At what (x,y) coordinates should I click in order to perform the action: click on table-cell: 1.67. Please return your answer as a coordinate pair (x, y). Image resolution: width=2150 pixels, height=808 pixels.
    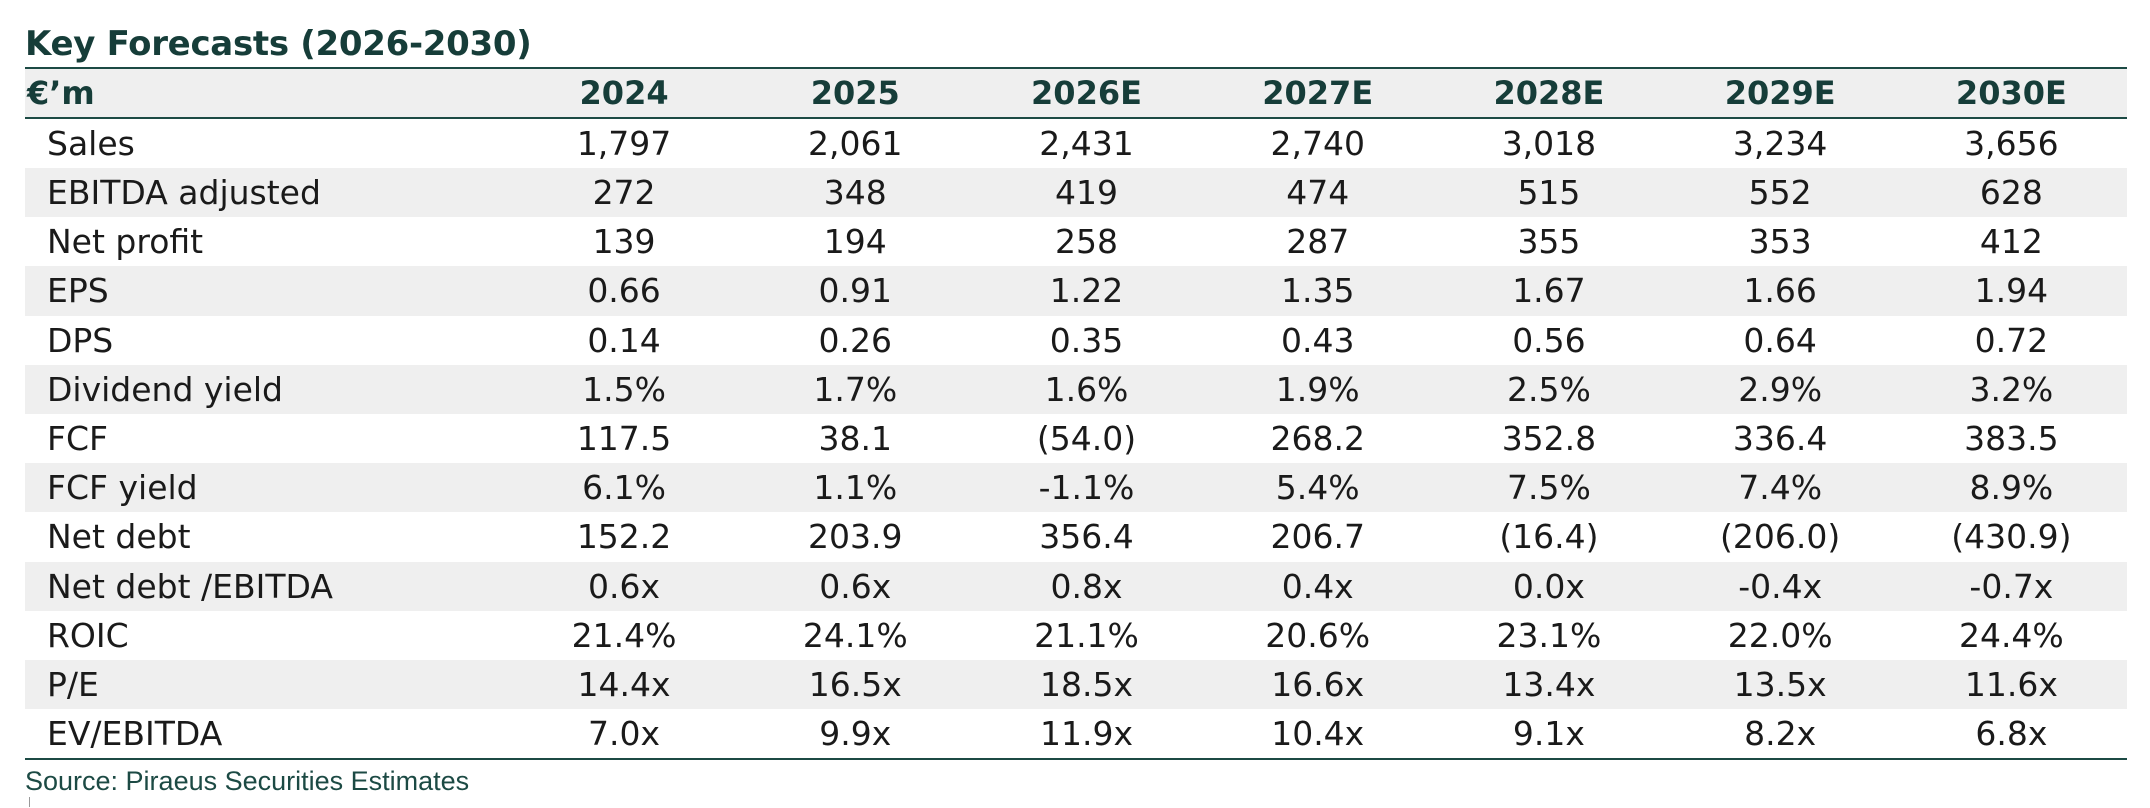
    Looking at the image, I should click on (1549, 291).